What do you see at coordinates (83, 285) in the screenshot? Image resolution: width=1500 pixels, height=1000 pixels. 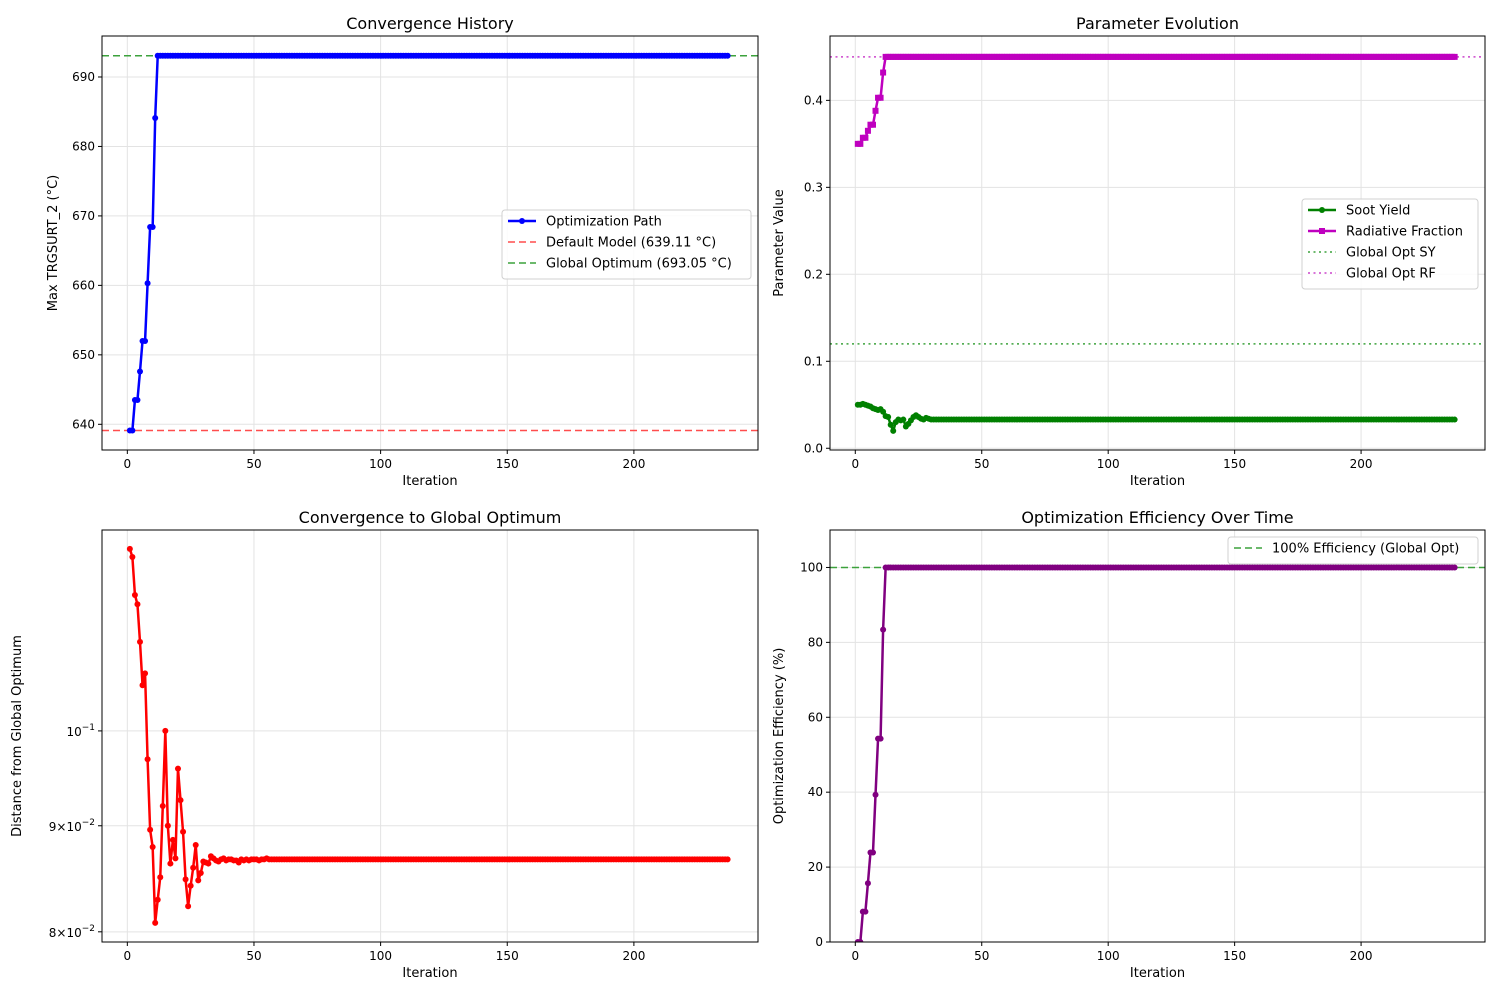 I see `y-tick-label: 660` at bounding box center [83, 285].